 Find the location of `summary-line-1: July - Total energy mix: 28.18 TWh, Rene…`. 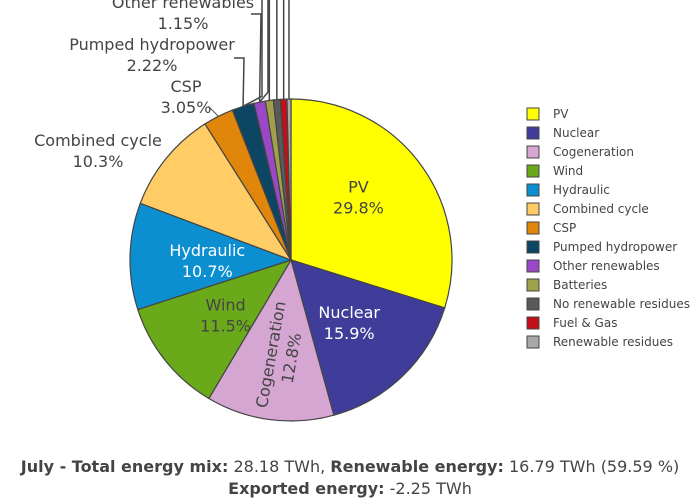

summary-line-1: July - Total energy mix: 28.18 TWh, Rene… is located at coordinates (350, 467).